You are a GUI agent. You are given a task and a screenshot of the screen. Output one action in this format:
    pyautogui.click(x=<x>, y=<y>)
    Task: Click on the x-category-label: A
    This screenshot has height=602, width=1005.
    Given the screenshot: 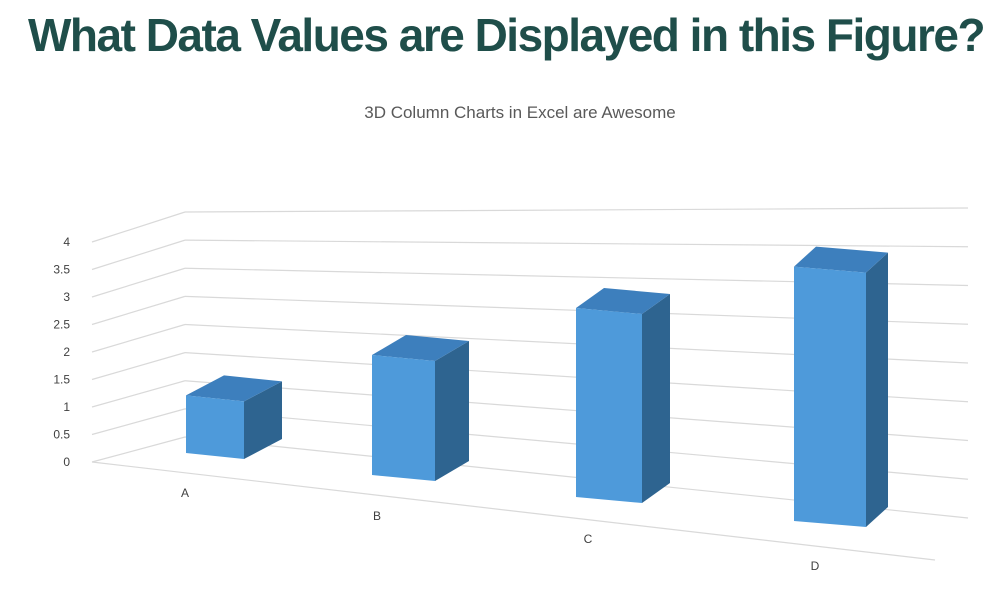 What is the action you would take?
    pyautogui.click(x=185, y=493)
    